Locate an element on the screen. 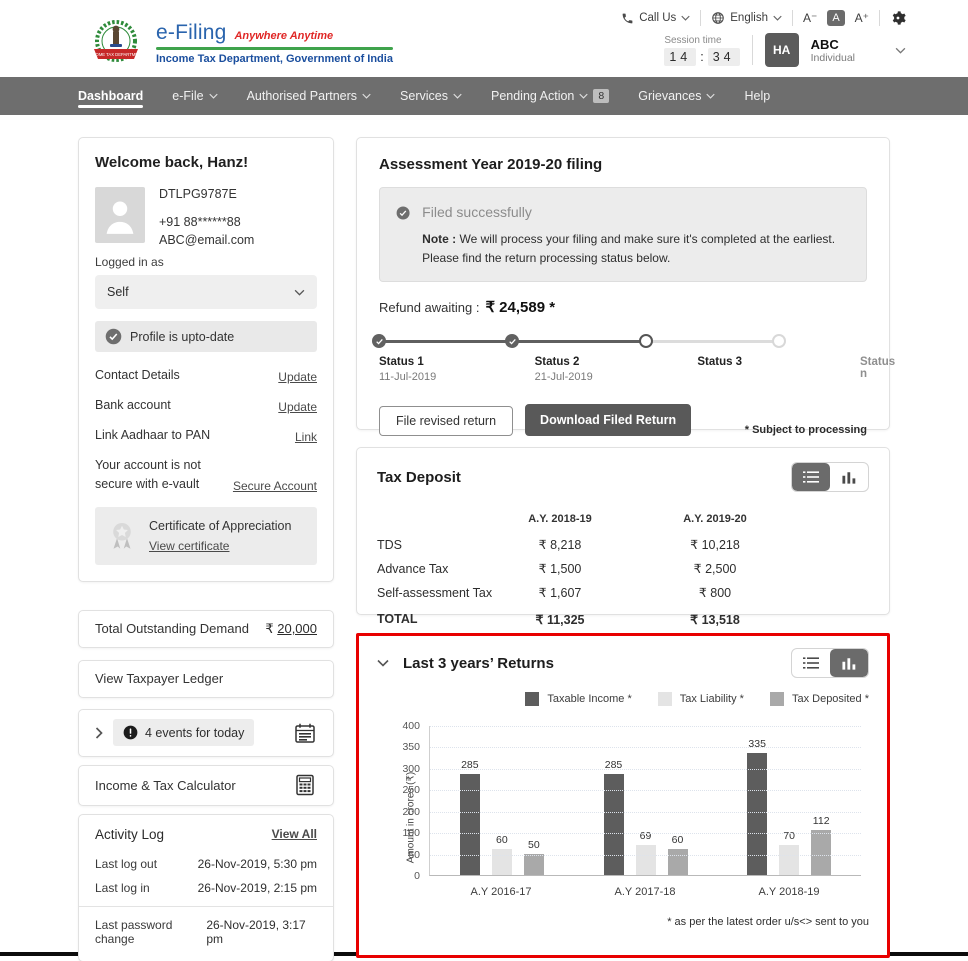 The height and width of the screenshot is (961, 968). phone-icon is located at coordinates (627, 18).